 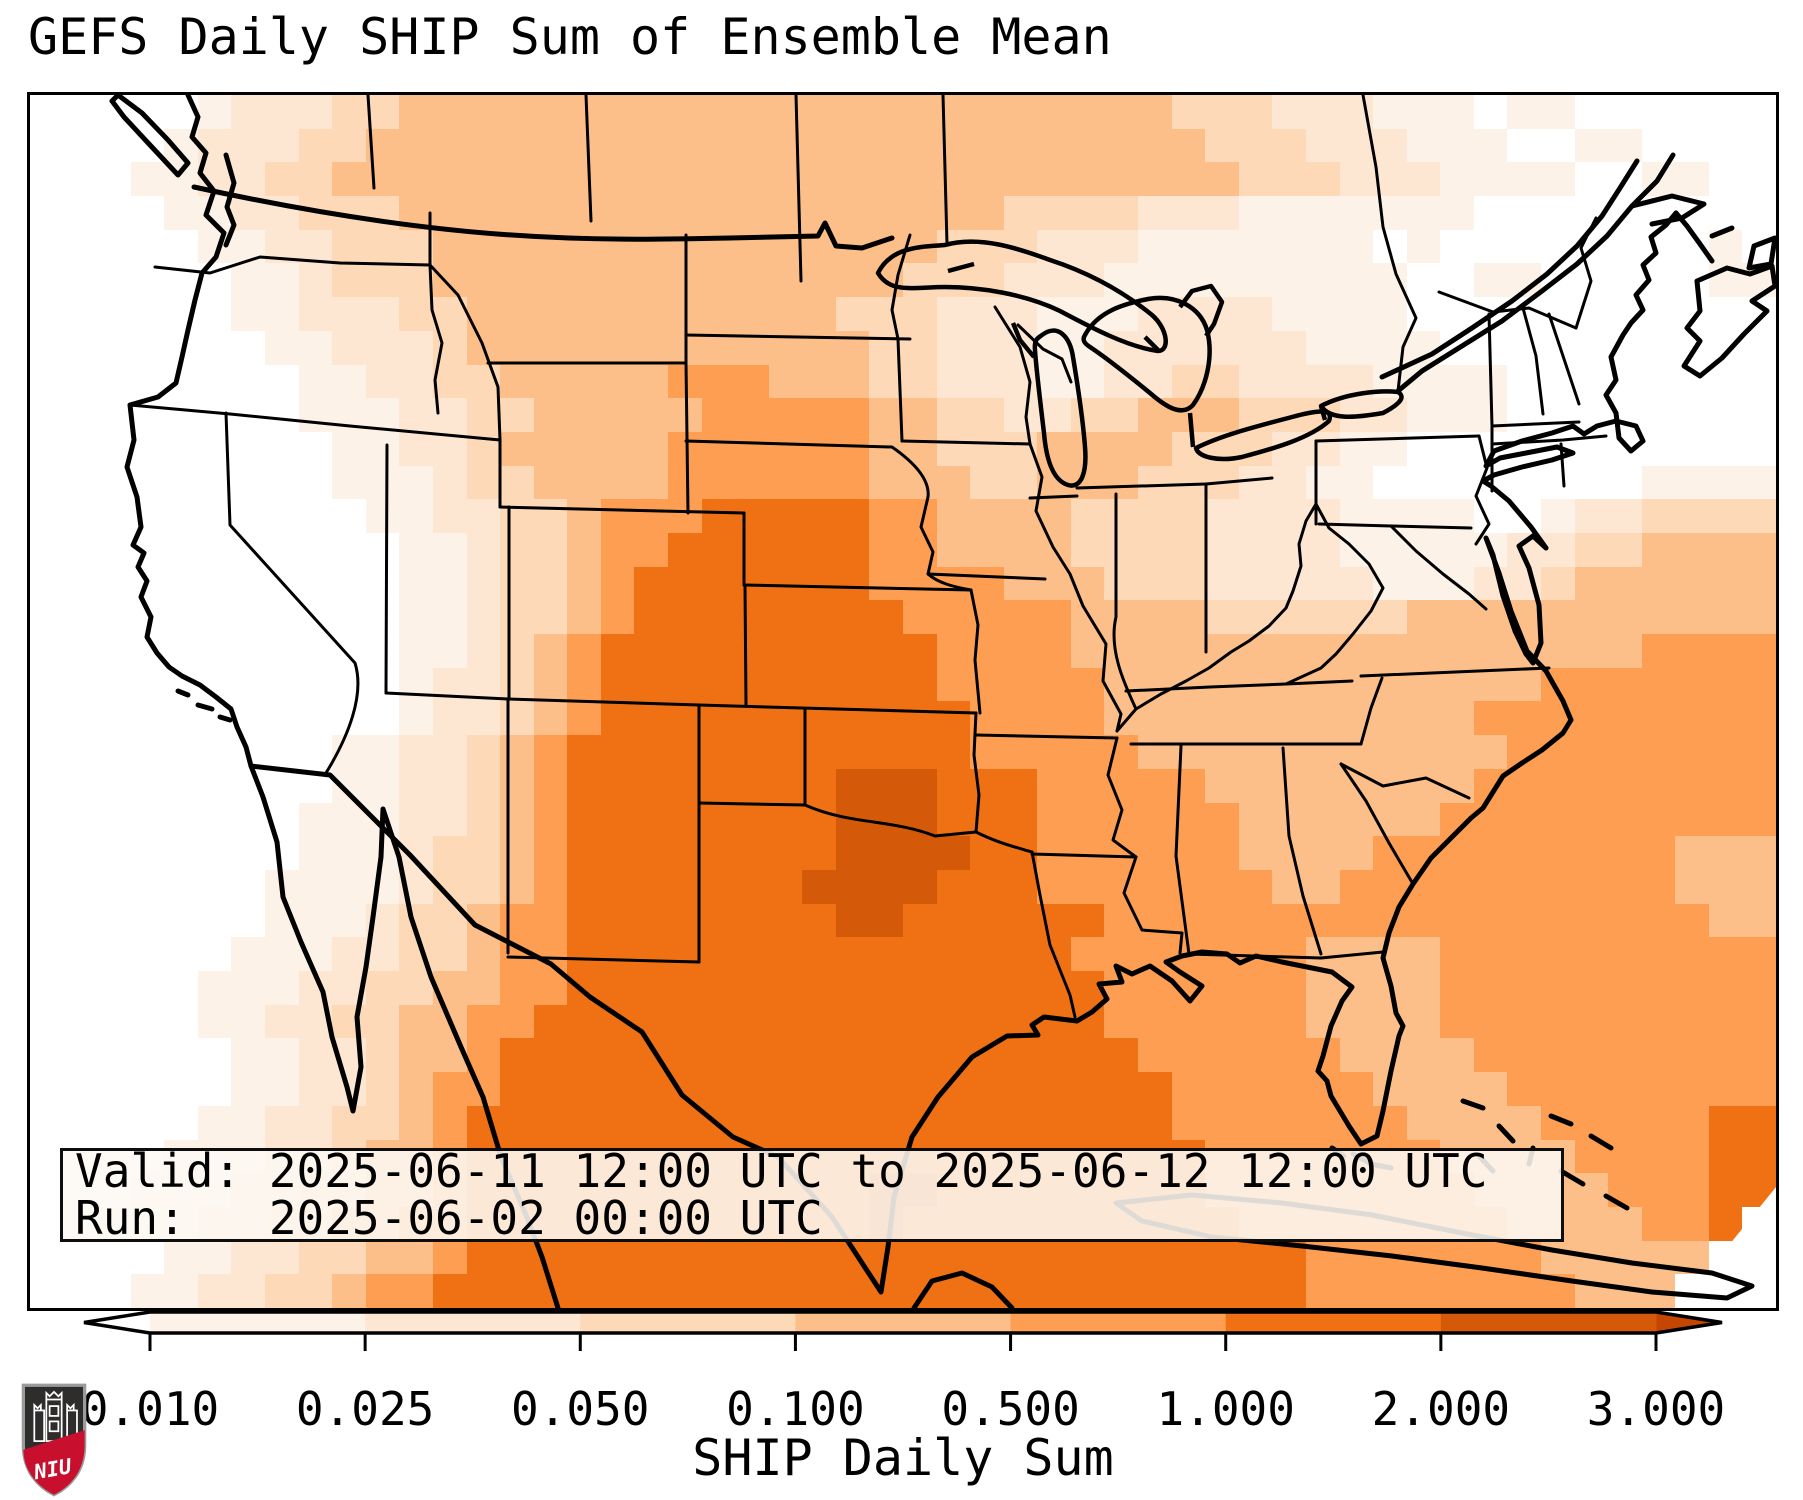 I want to click on border-panhandle-s, so click(x=752, y=804).